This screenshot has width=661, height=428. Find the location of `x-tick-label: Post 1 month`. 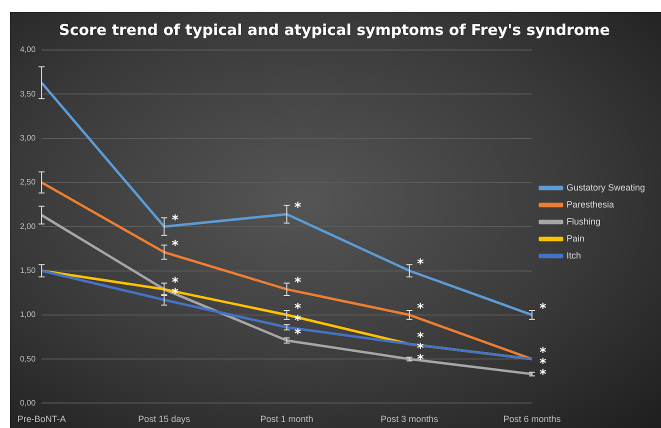

x-tick-label: Post 1 month is located at coordinates (287, 419).